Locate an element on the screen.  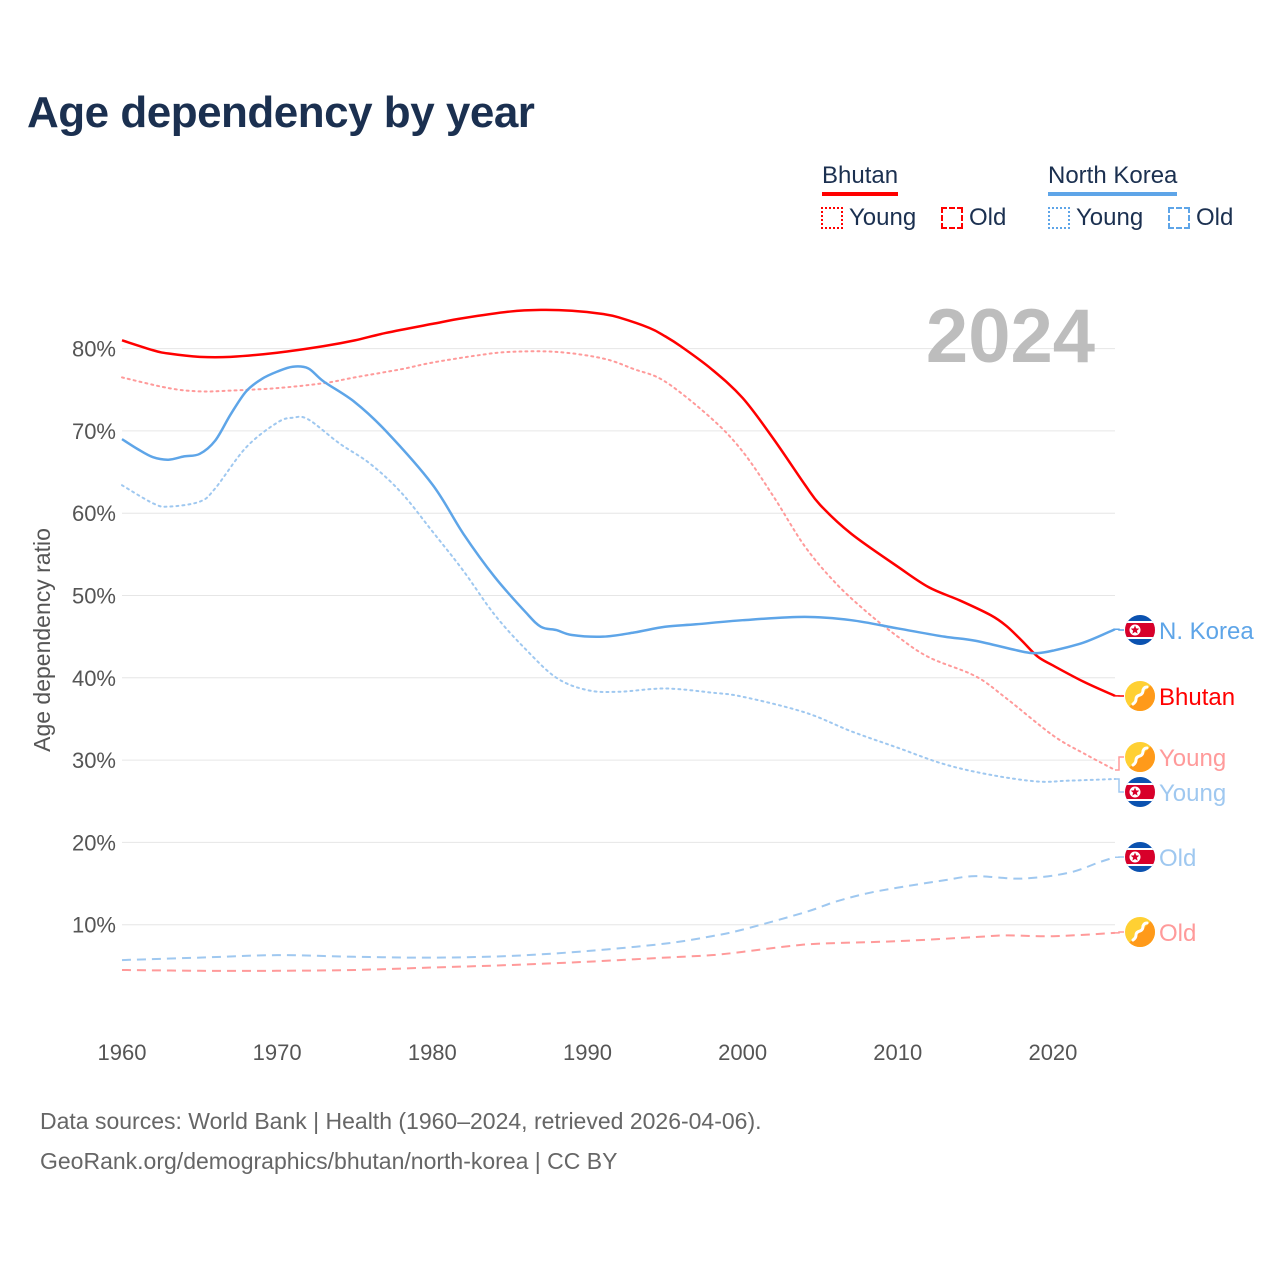
x-tick-label: 1960 is located at coordinates (122, 1052).